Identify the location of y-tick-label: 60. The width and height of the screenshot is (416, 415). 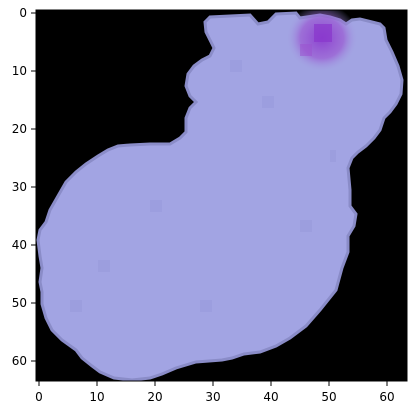
(19, 361).